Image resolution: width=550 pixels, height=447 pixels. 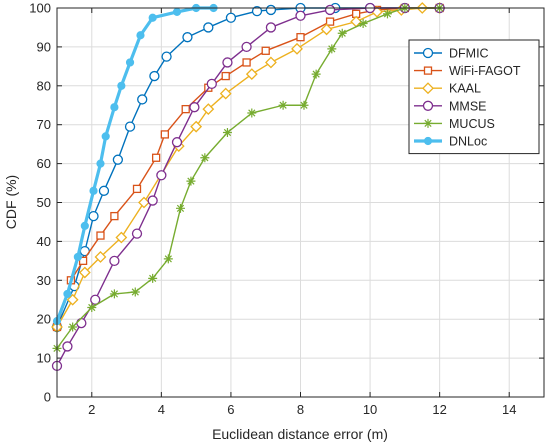 What do you see at coordinates (44, 46) in the screenshot?
I see `y-tick-label: 90` at bounding box center [44, 46].